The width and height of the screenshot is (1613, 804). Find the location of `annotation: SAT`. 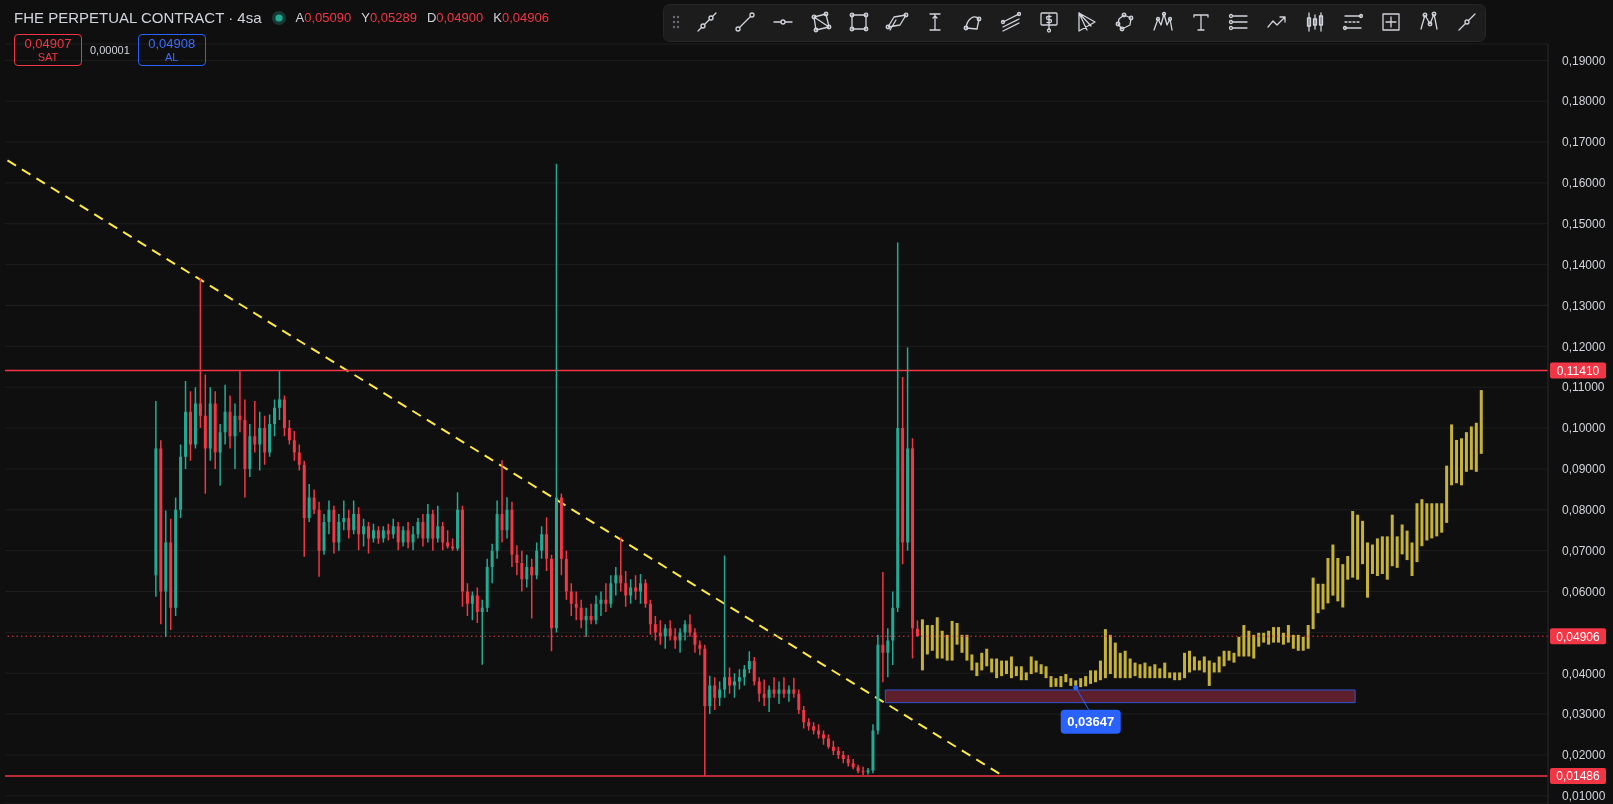

annotation: SAT is located at coordinates (48, 57).